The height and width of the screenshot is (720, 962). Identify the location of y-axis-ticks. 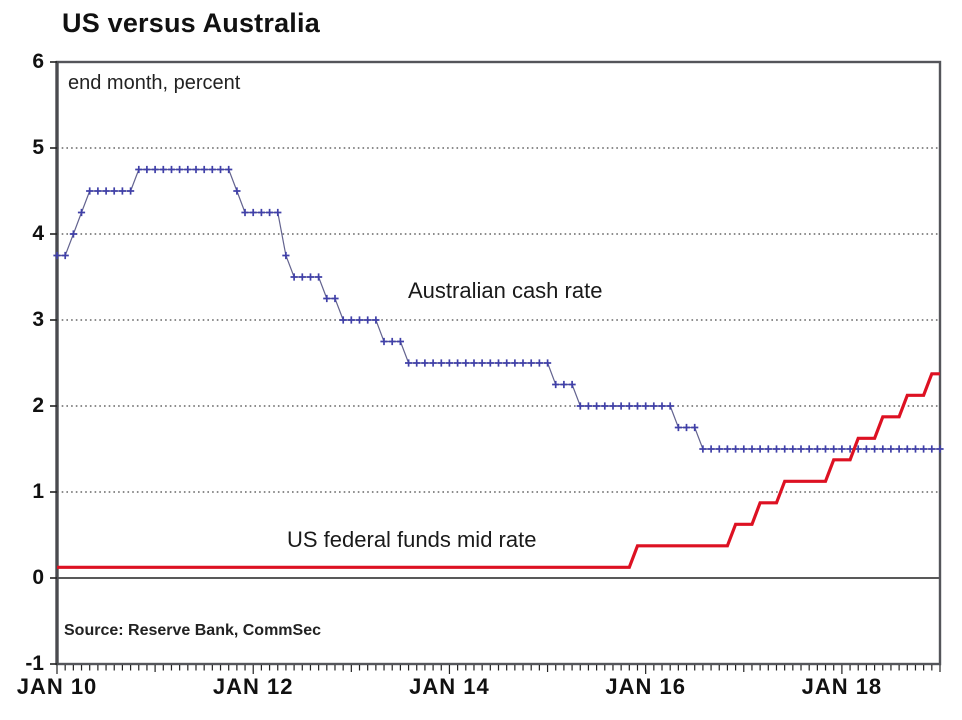
(53, 363).